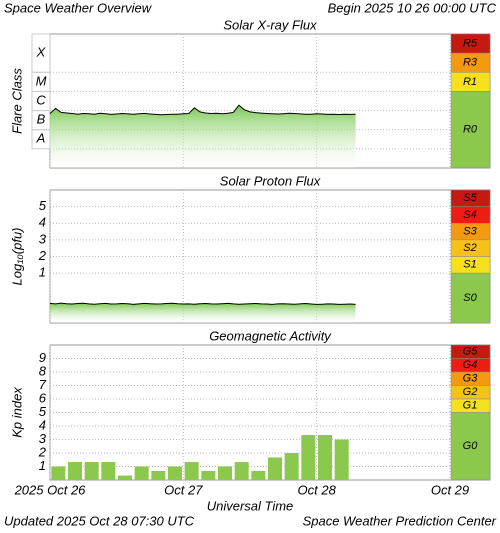  I want to click on y-tick-label: M, so click(41, 80).